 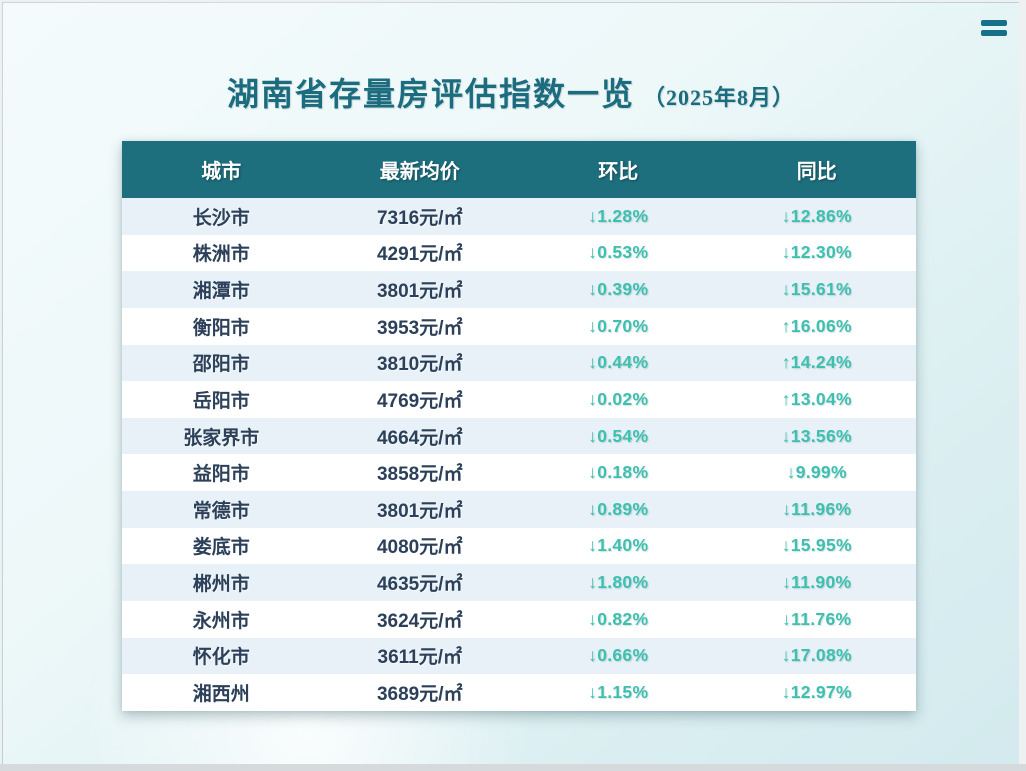 What do you see at coordinates (419, 172) in the screenshot?
I see `header-latest-price: 最新均价` at bounding box center [419, 172].